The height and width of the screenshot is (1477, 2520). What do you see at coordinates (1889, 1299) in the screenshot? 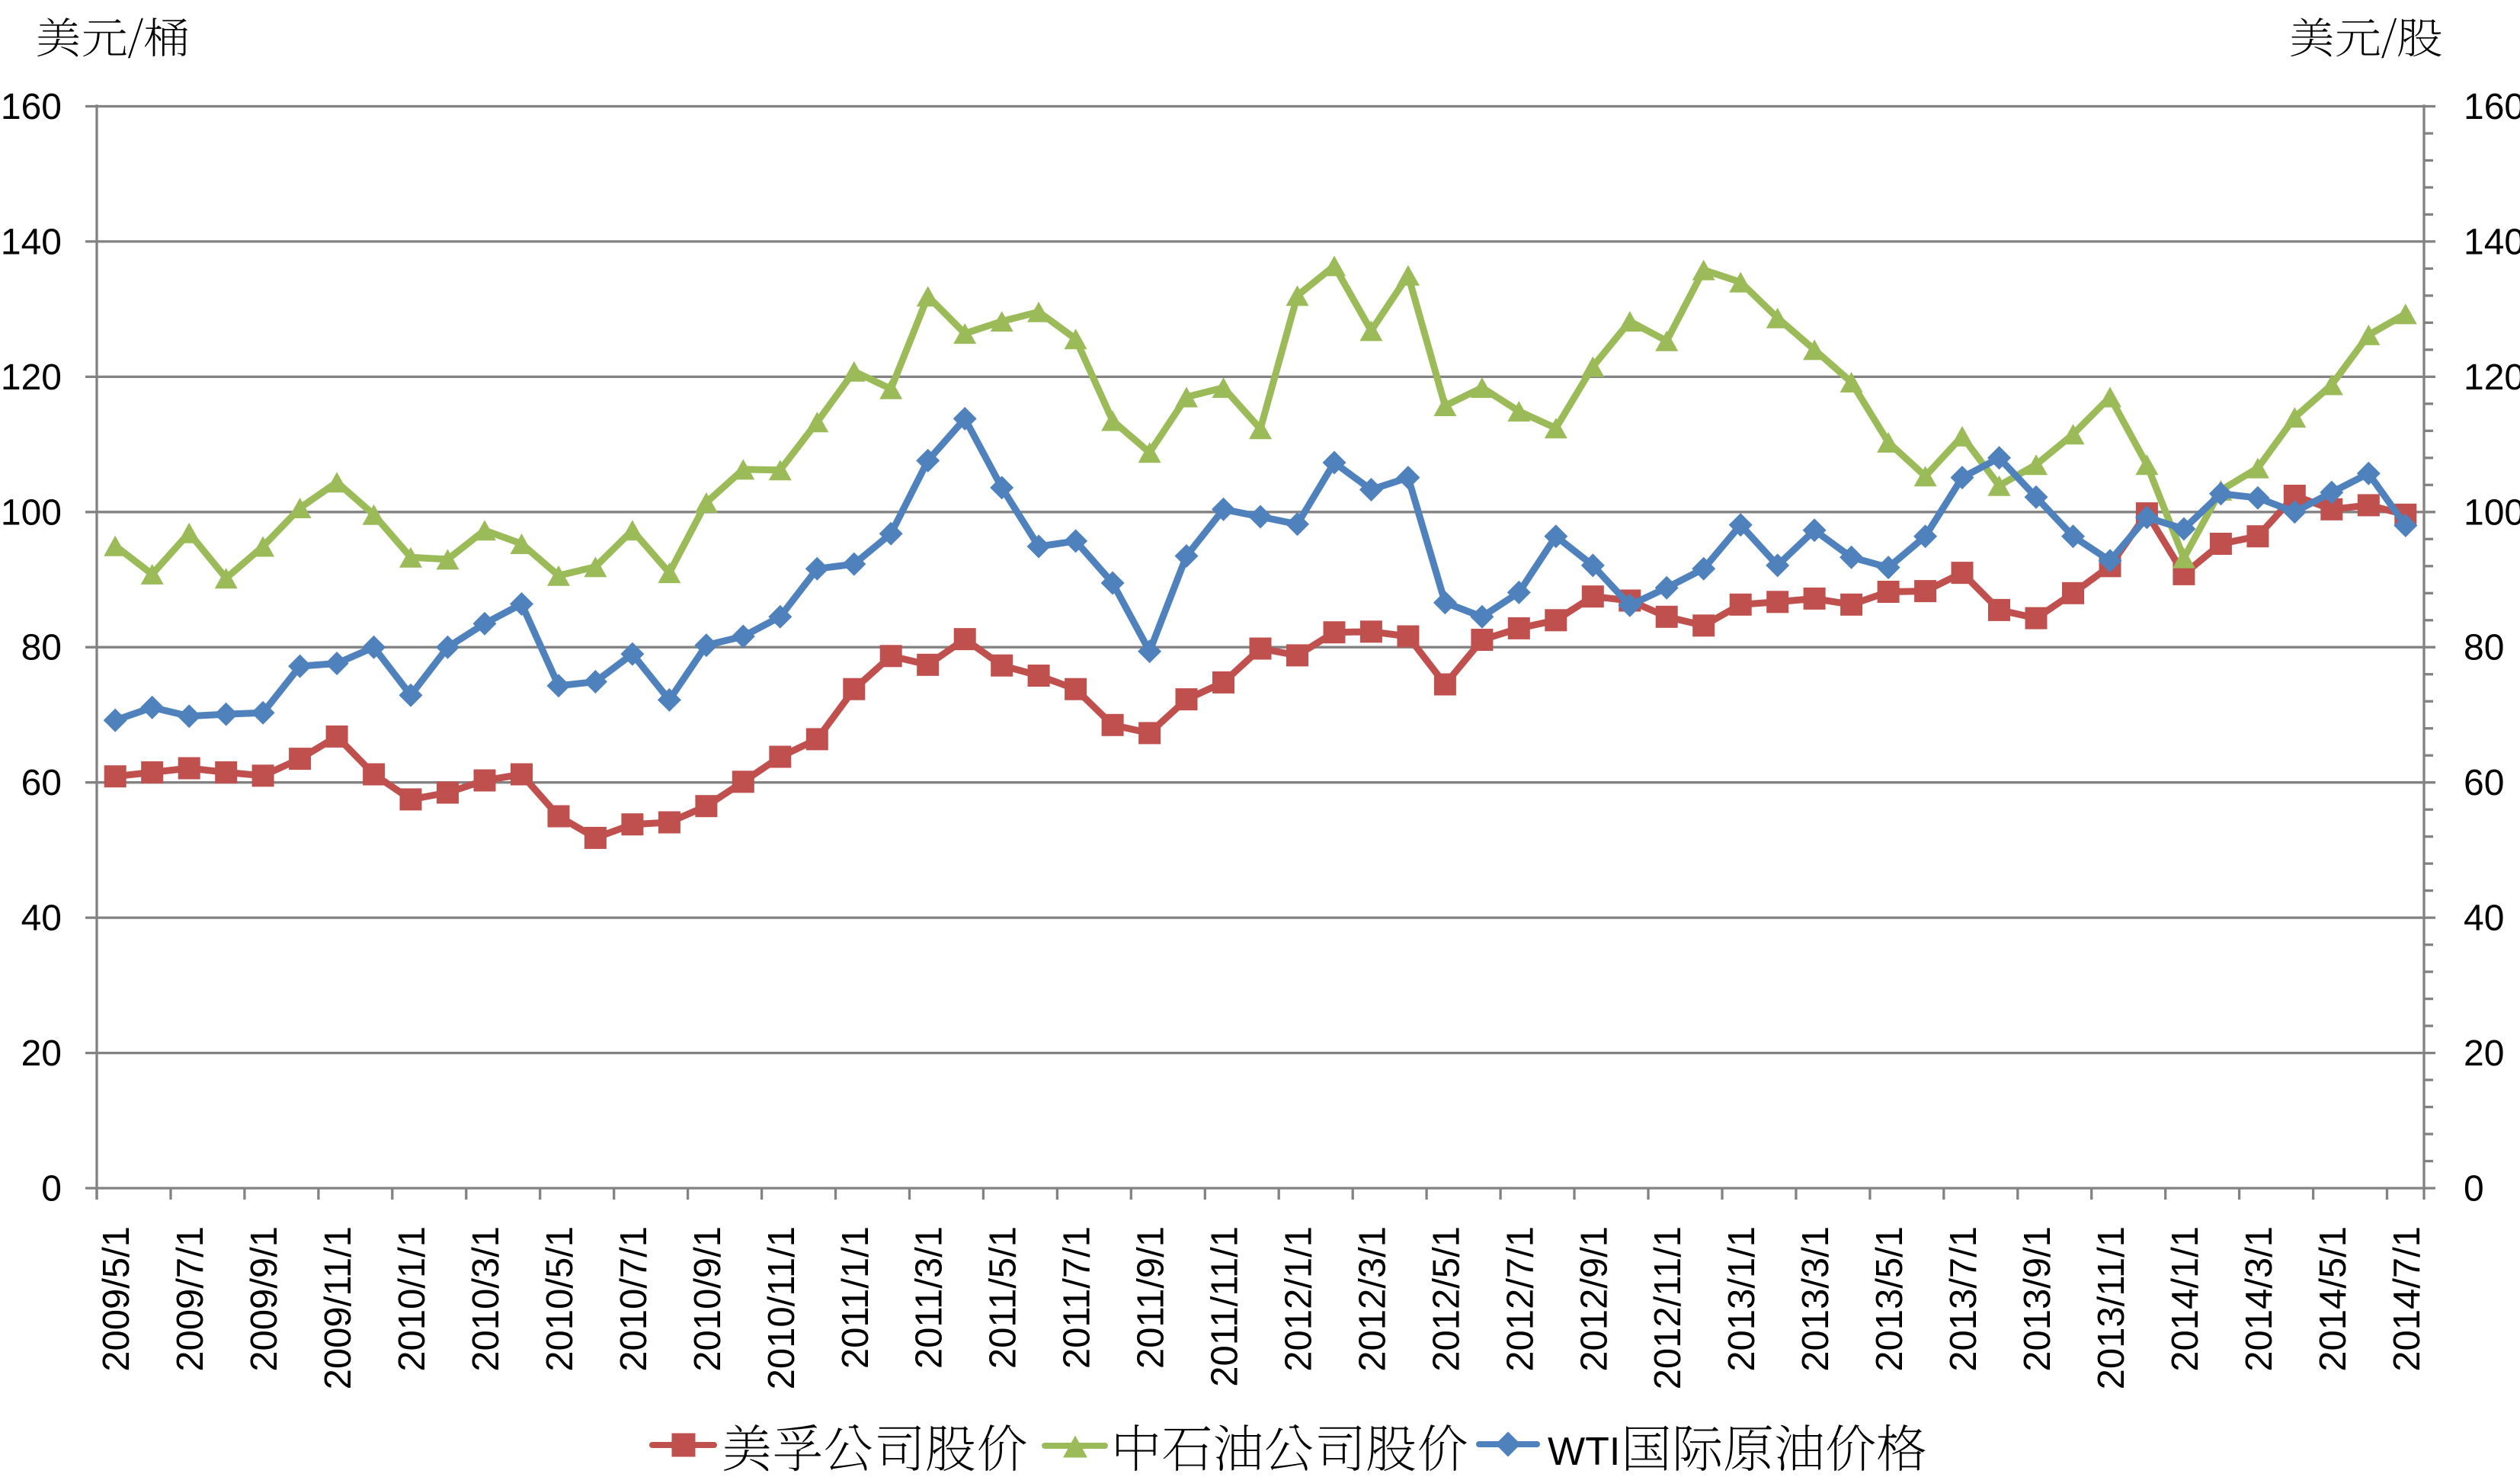
I see `svg-text: 2013/5/1` at bounding box center [1889, 1299].